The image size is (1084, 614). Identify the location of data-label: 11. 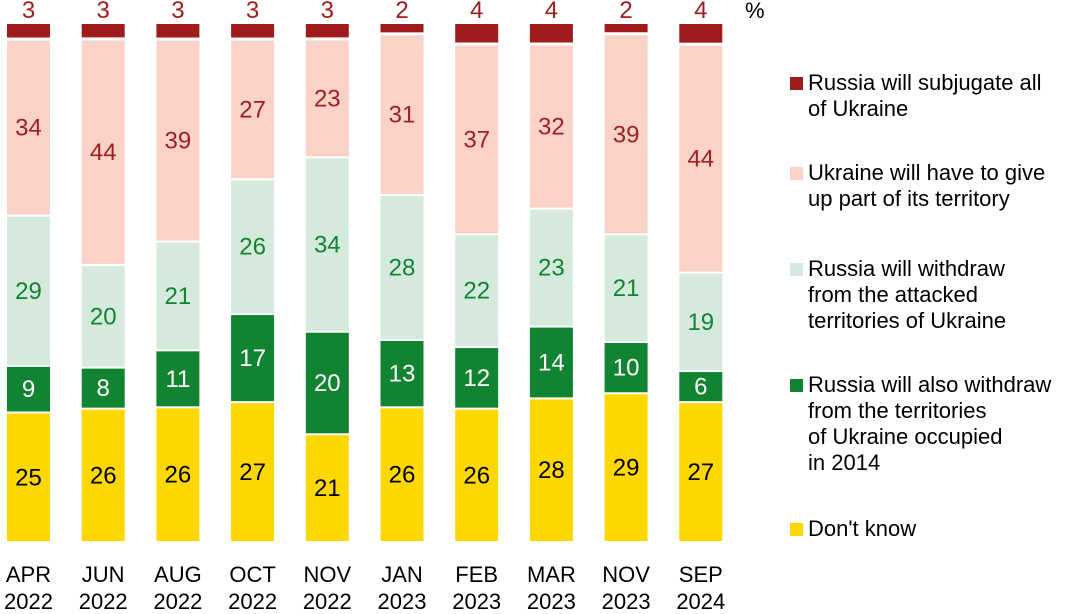
(177, 379).